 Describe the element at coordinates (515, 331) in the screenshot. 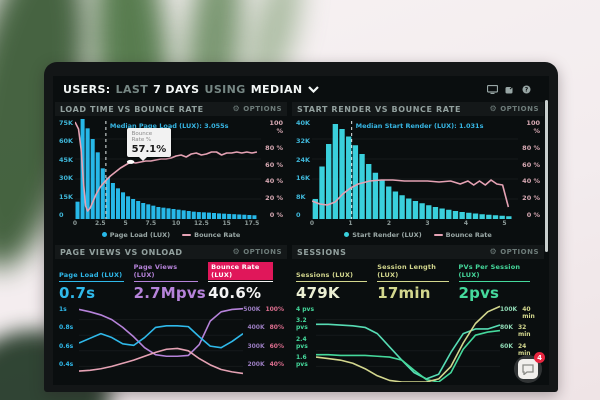

I see `axis-tick-row: 80K 32 min` at that location.